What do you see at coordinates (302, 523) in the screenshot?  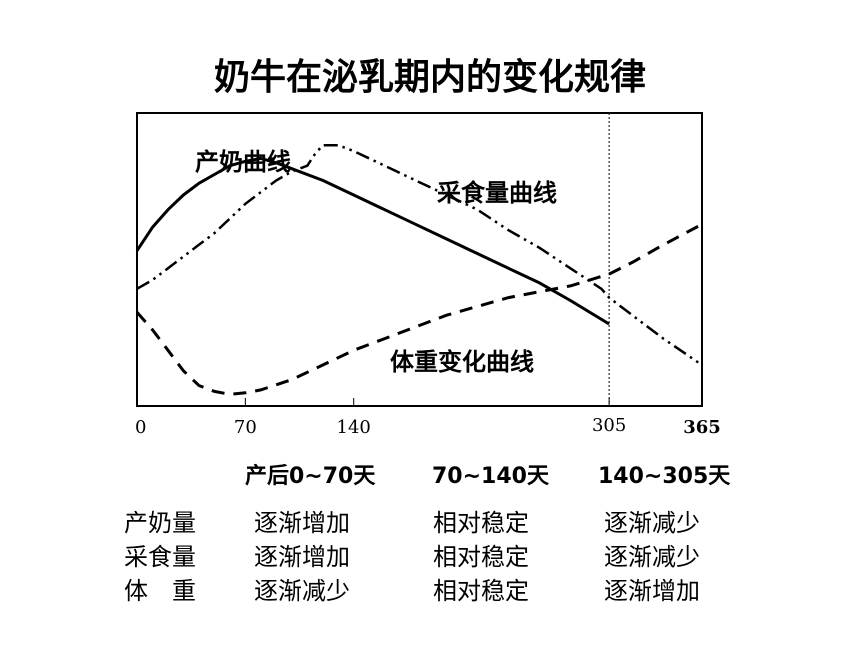 I see `cell-milk-phase1: 逐渐增加` at bounding box center [302, 523].